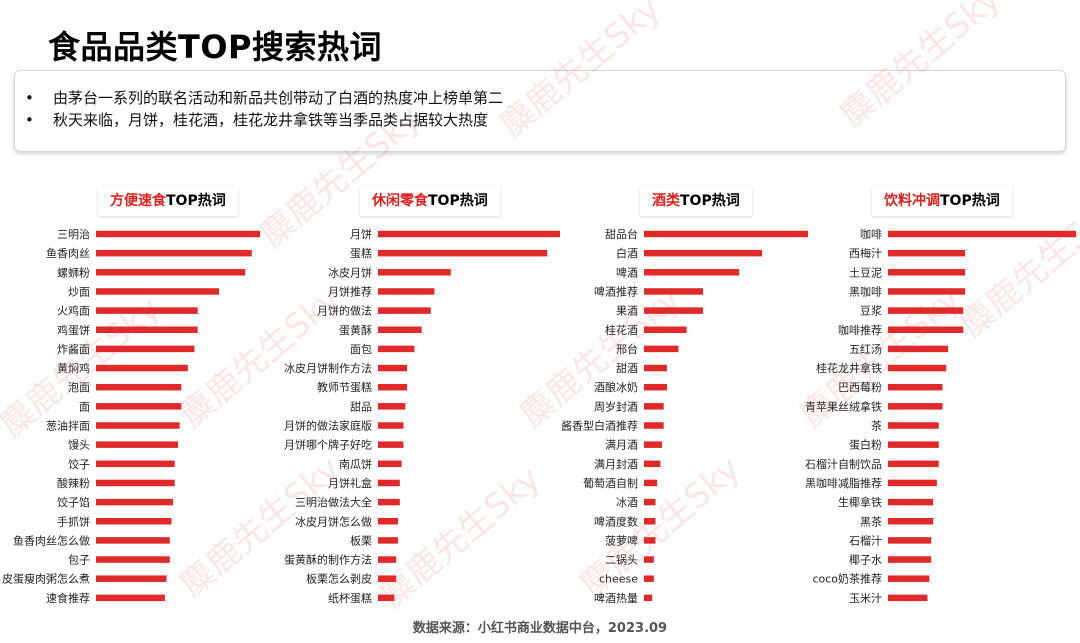  Describe the element at coordinates (79, 560) in the screenshot. I see `bar-label: 包子` at that location.